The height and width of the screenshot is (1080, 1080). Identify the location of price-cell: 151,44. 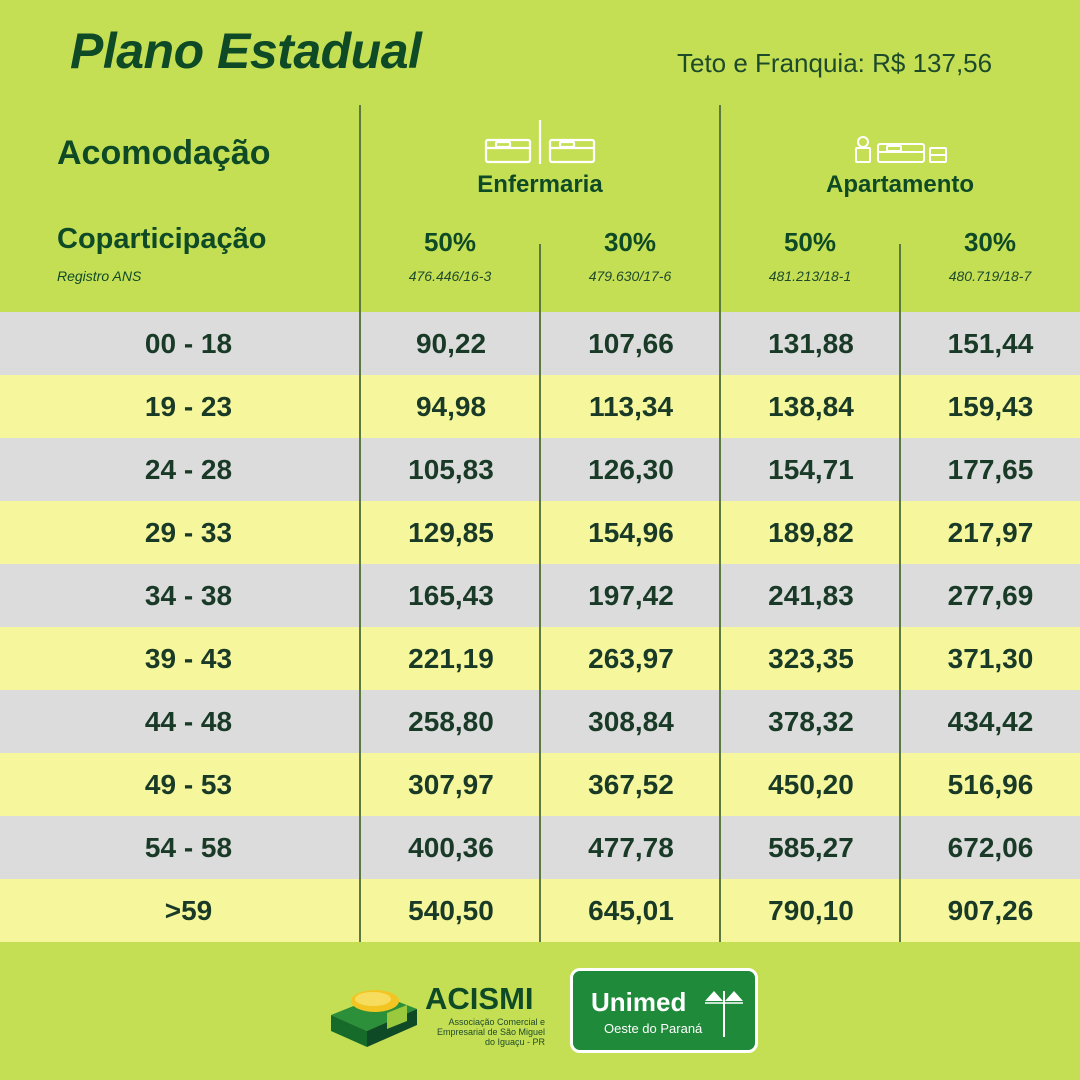
(990, 343).